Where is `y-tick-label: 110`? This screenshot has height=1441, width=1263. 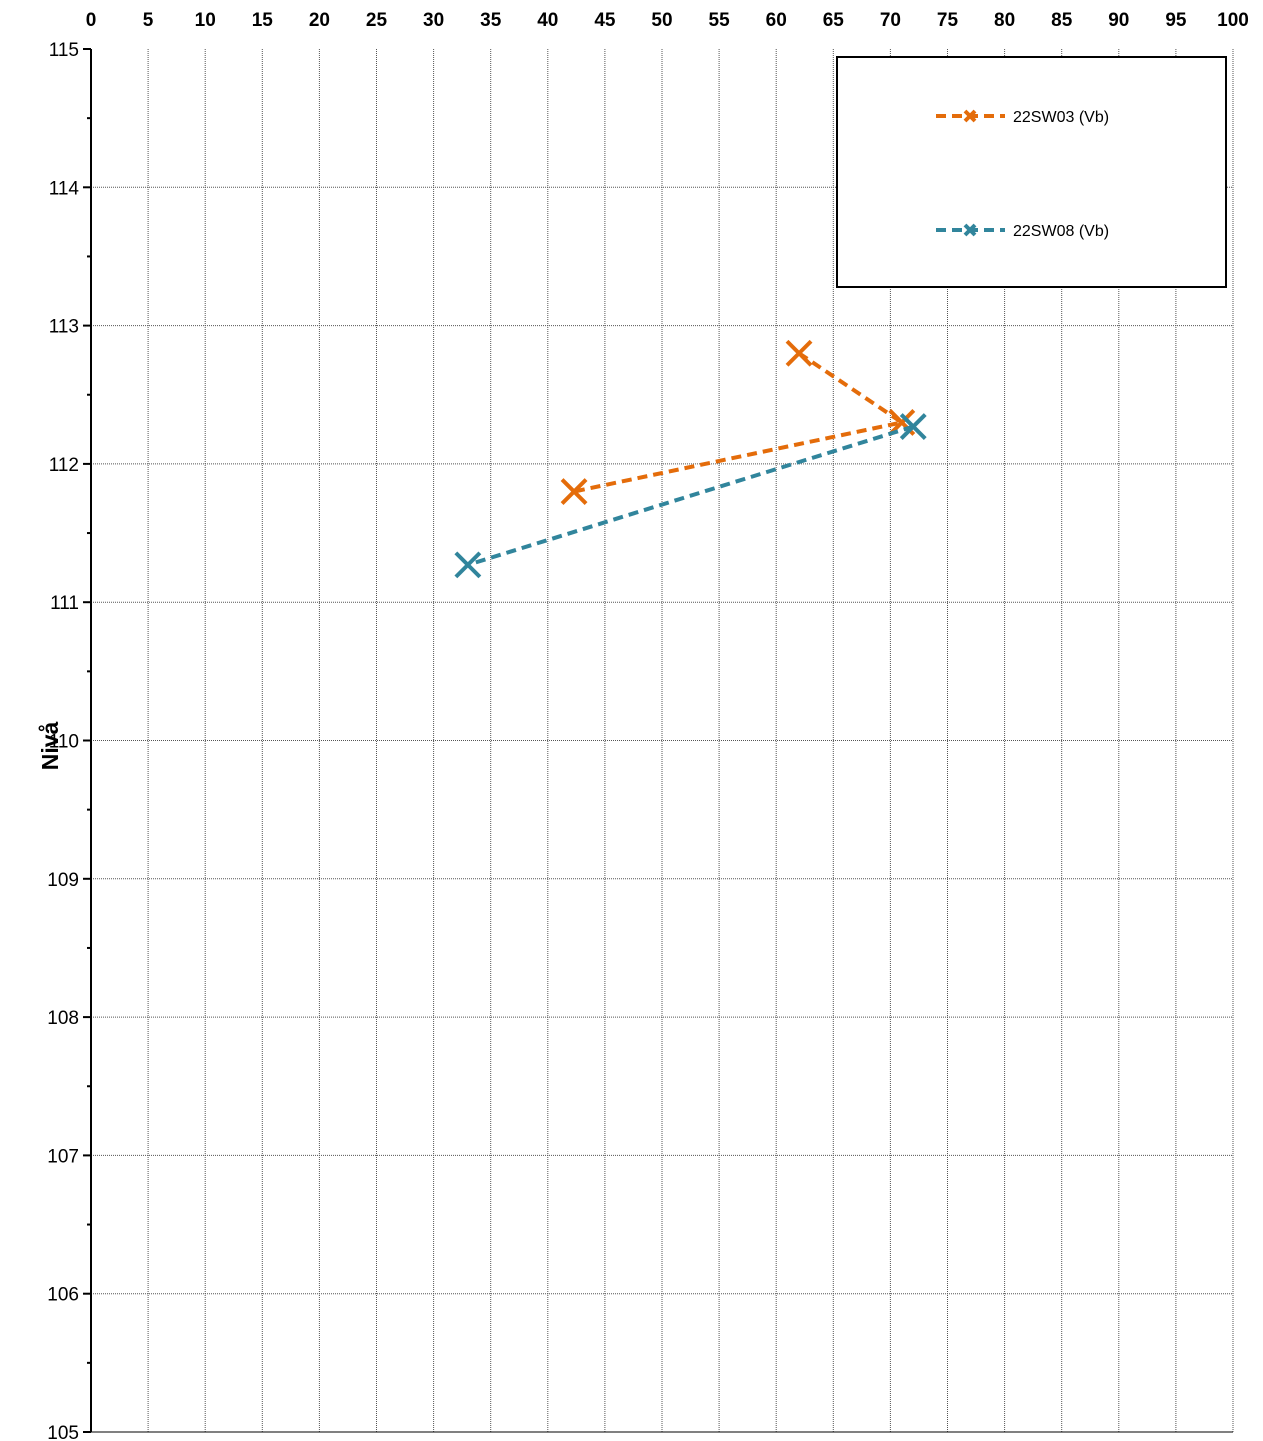 y-tick-label: 110 is located at coordinates (64, 742).